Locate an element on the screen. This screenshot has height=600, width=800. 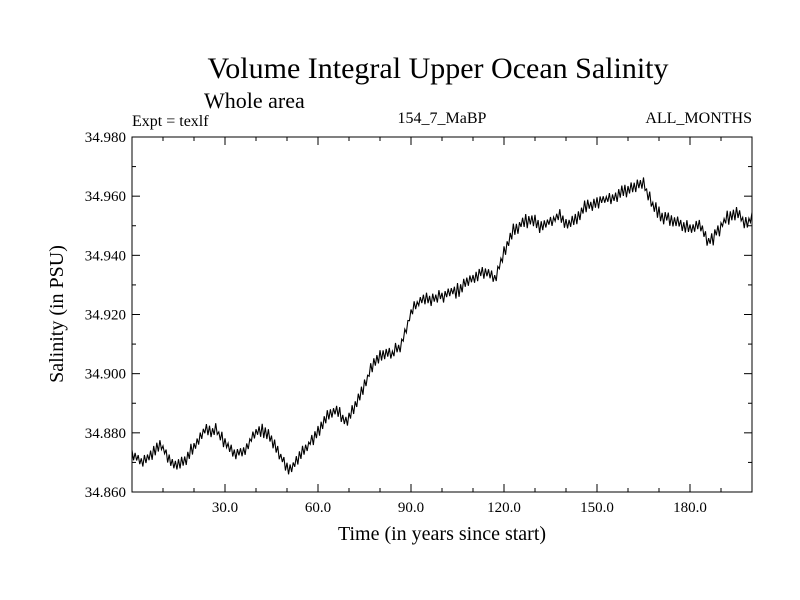
x-axis-label: Time (in years since start) is located at coordinates (442, 534).